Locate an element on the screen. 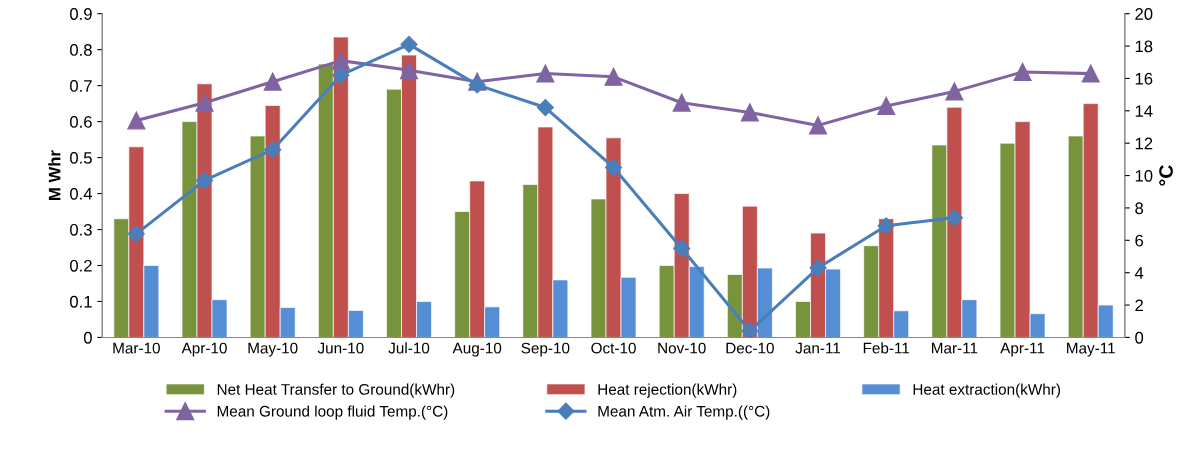 This screenshot has width=1203, height=456. y2-tick-label: 20 is located at coordinates (1144, 14).